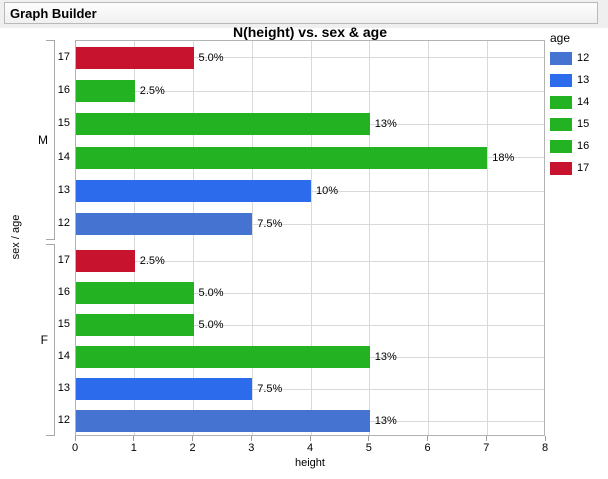 The width and height of the screenshot is (608, 479). Describe the element at coordinates (310, 448) in the screenshot. I see `x-tick-label: 4` at that location.